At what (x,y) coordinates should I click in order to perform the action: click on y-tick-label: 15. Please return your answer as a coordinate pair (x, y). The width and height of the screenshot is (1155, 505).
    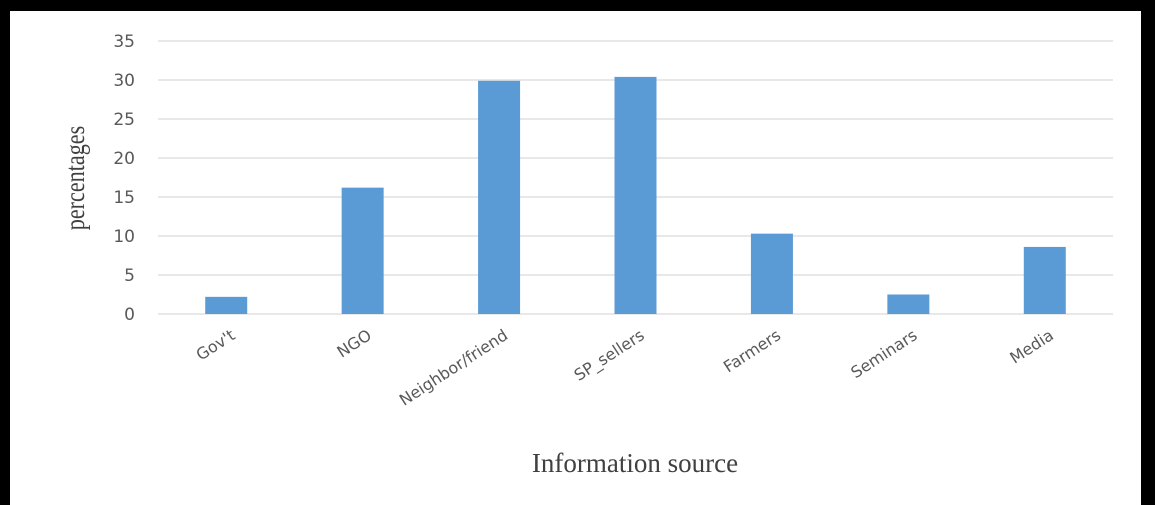
    Looking at the image, I should click on (124, 198).